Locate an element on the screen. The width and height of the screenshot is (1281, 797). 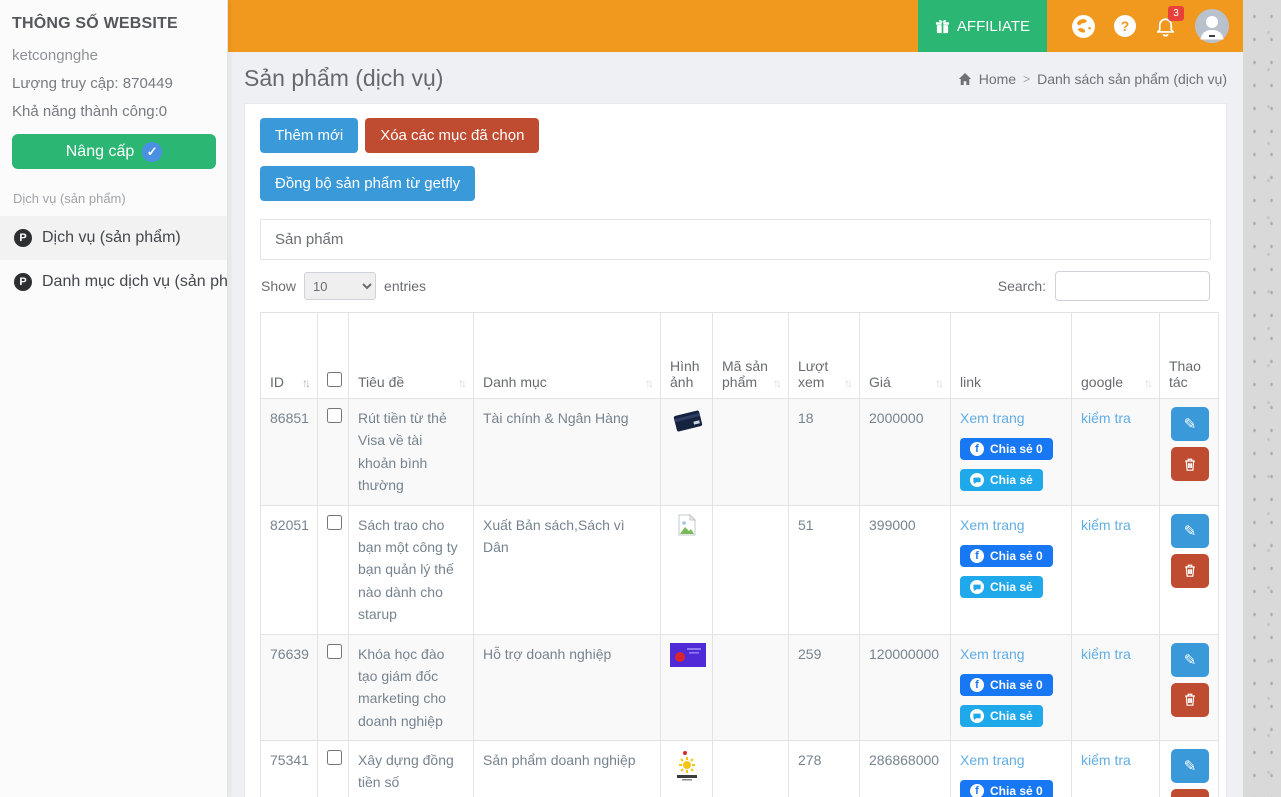
column-header-product-code: Mã sản phẩm ↑↓ is located at coordinates (750, 355).